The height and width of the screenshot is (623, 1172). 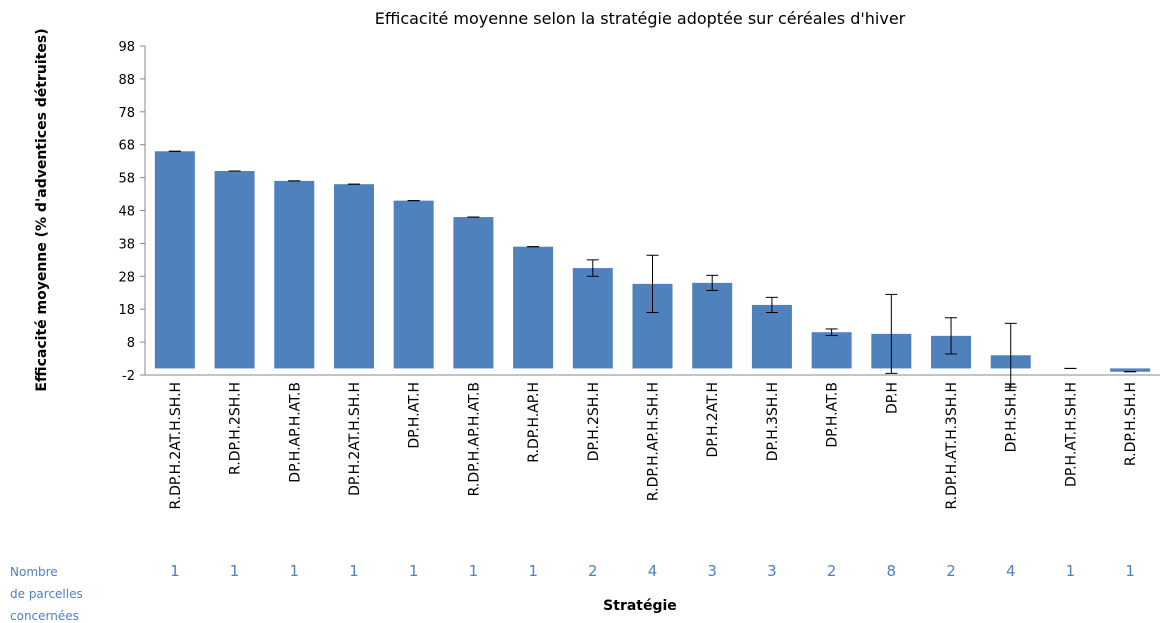 What do you see at coordinates (474, 439) in the screenshot?
I see `x-tick-label: R.DP.H.AP.H.AT.B` at bounding box center [474, 439].